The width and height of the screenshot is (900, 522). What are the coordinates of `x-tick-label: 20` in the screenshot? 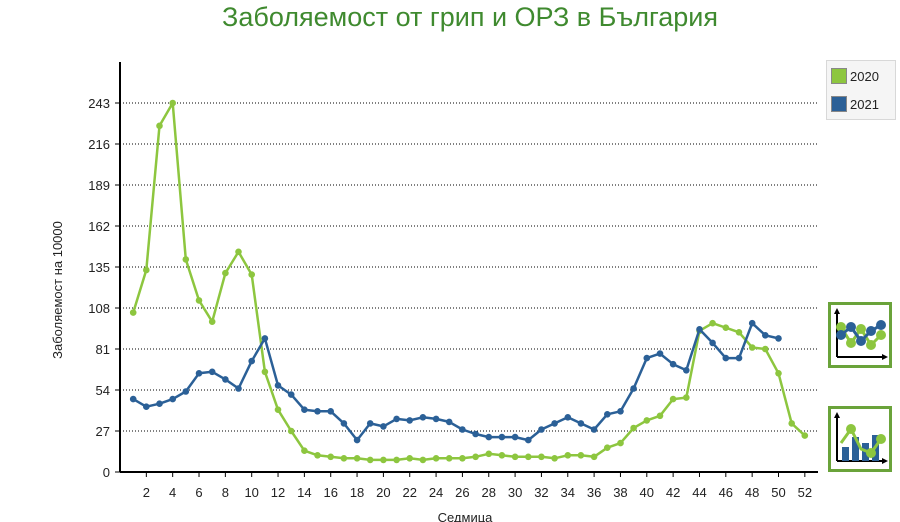 It's located at (383, 492).